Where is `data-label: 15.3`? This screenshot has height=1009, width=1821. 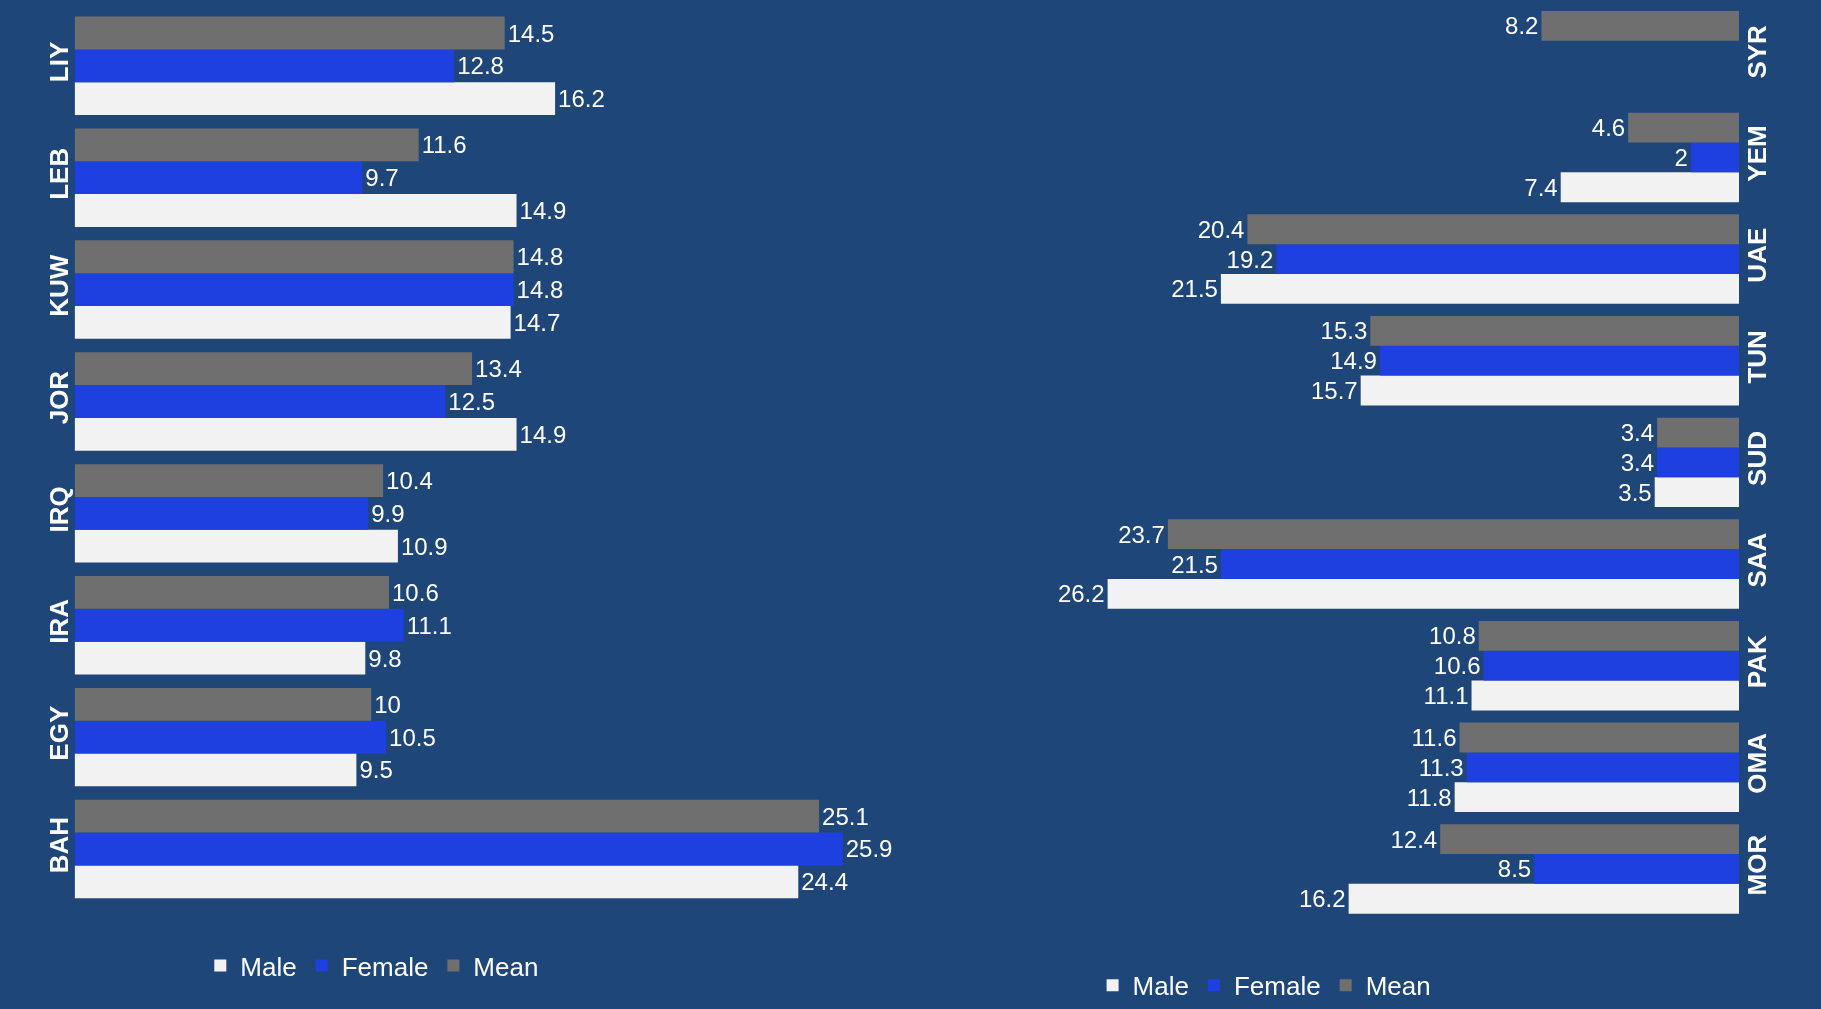 data-label: 15.3 is located at coordinates (1344, 331).